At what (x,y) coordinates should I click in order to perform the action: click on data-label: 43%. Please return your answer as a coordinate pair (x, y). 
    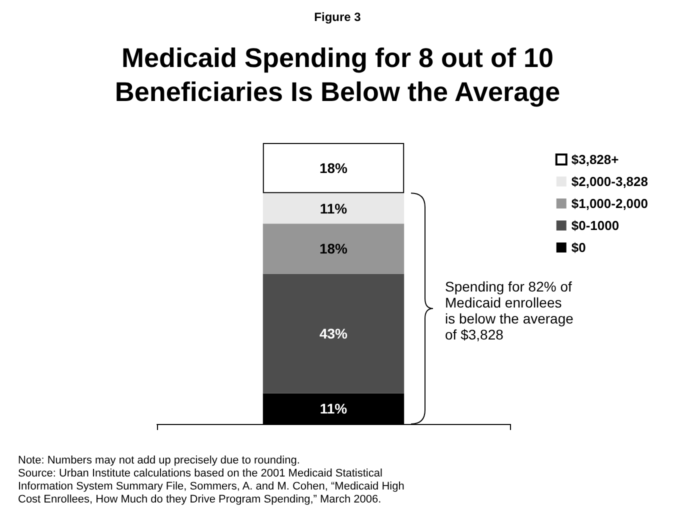
    Looking at the image, I should click on (333, 334).